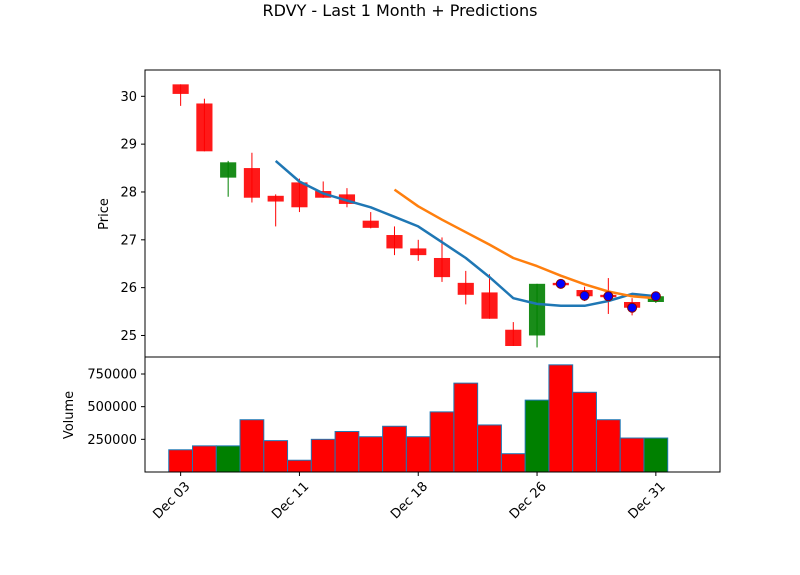 Image resolution: width=800 pixels, height=575 pixels. What do you see at coordinates (171, 500) in the screenshot?
I see `x-tick-label: Dec 03` at bounding box center [171, 500].